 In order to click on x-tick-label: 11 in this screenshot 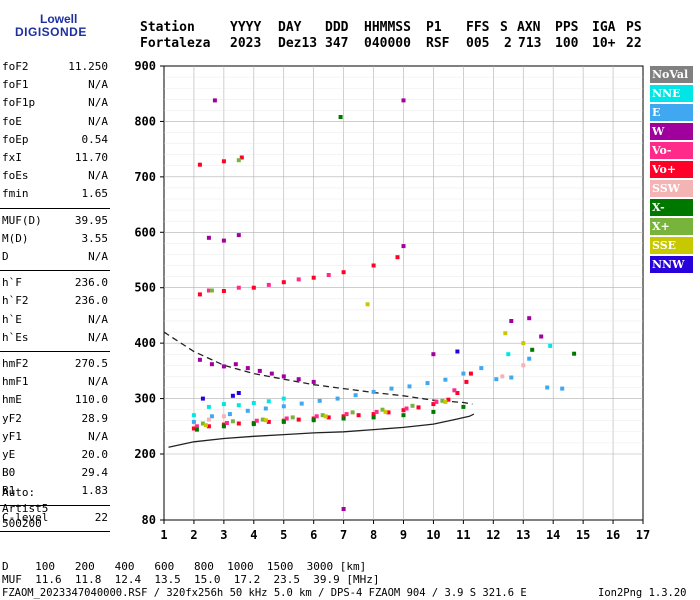, I will do `click(463, 535)`.